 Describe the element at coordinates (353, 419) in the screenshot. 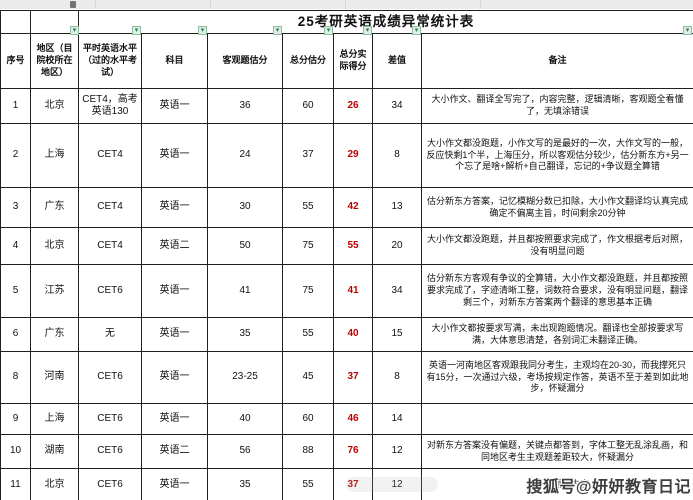

I see `cell-actual: 46` at that location.